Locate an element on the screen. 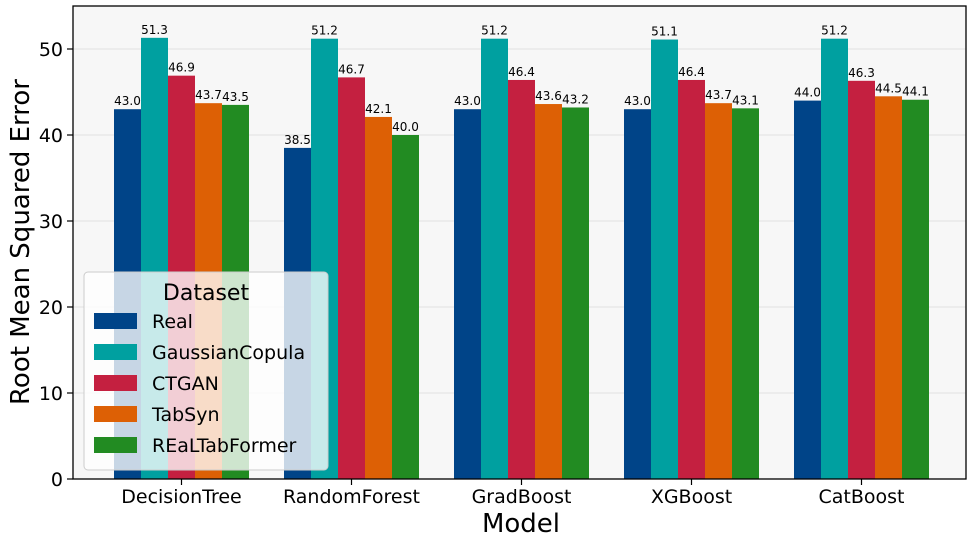  y-tick-label: 0 is located at coordinates (57, 480).